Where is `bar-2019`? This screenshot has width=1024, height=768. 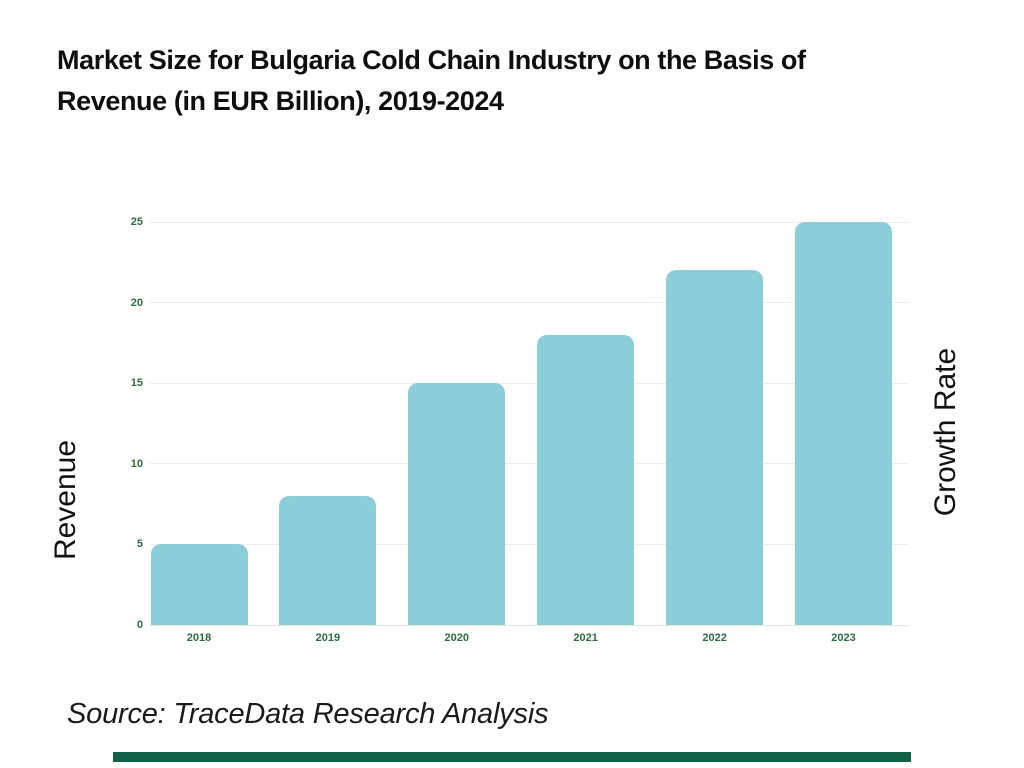
bar-2019 is located at coordinates (328, 560).